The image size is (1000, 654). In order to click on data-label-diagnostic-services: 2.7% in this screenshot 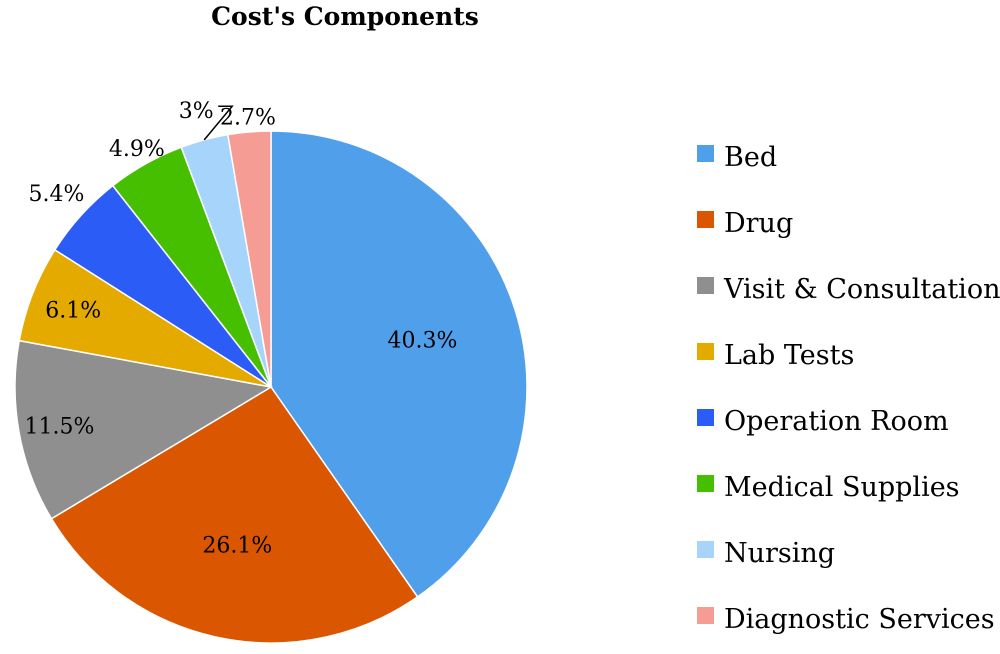, I will do `click(248, 118)`.